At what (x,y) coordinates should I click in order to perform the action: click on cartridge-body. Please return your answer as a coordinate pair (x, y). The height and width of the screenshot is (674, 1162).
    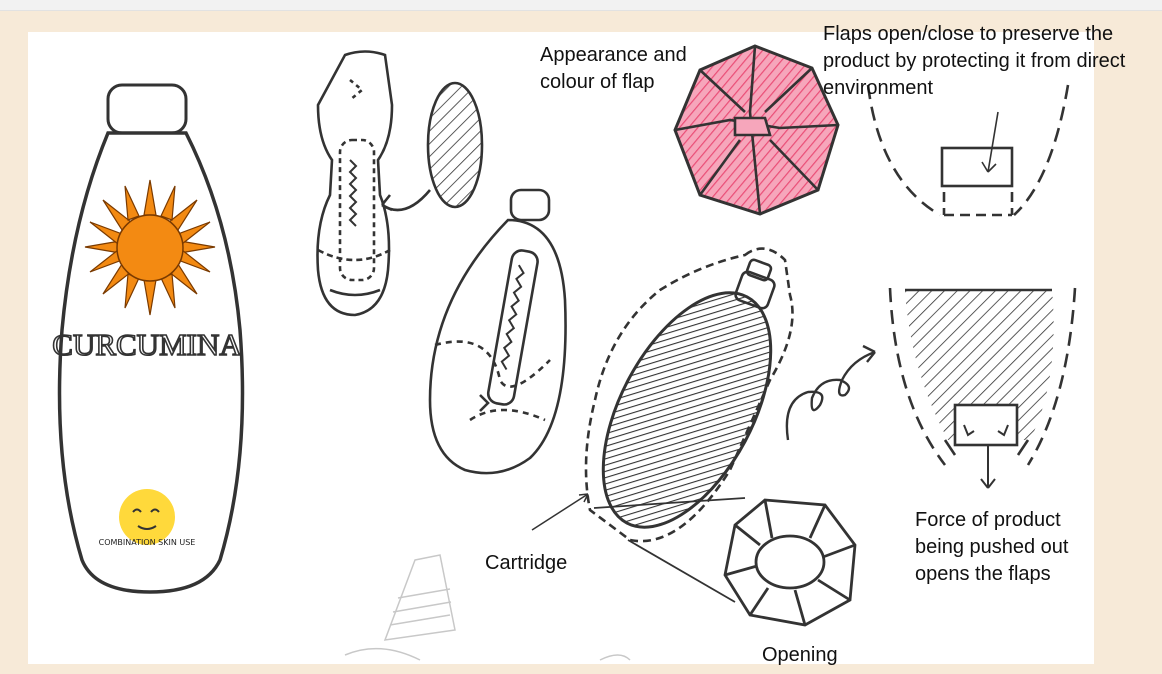
    Looking at the image, I should click on (687, 410).